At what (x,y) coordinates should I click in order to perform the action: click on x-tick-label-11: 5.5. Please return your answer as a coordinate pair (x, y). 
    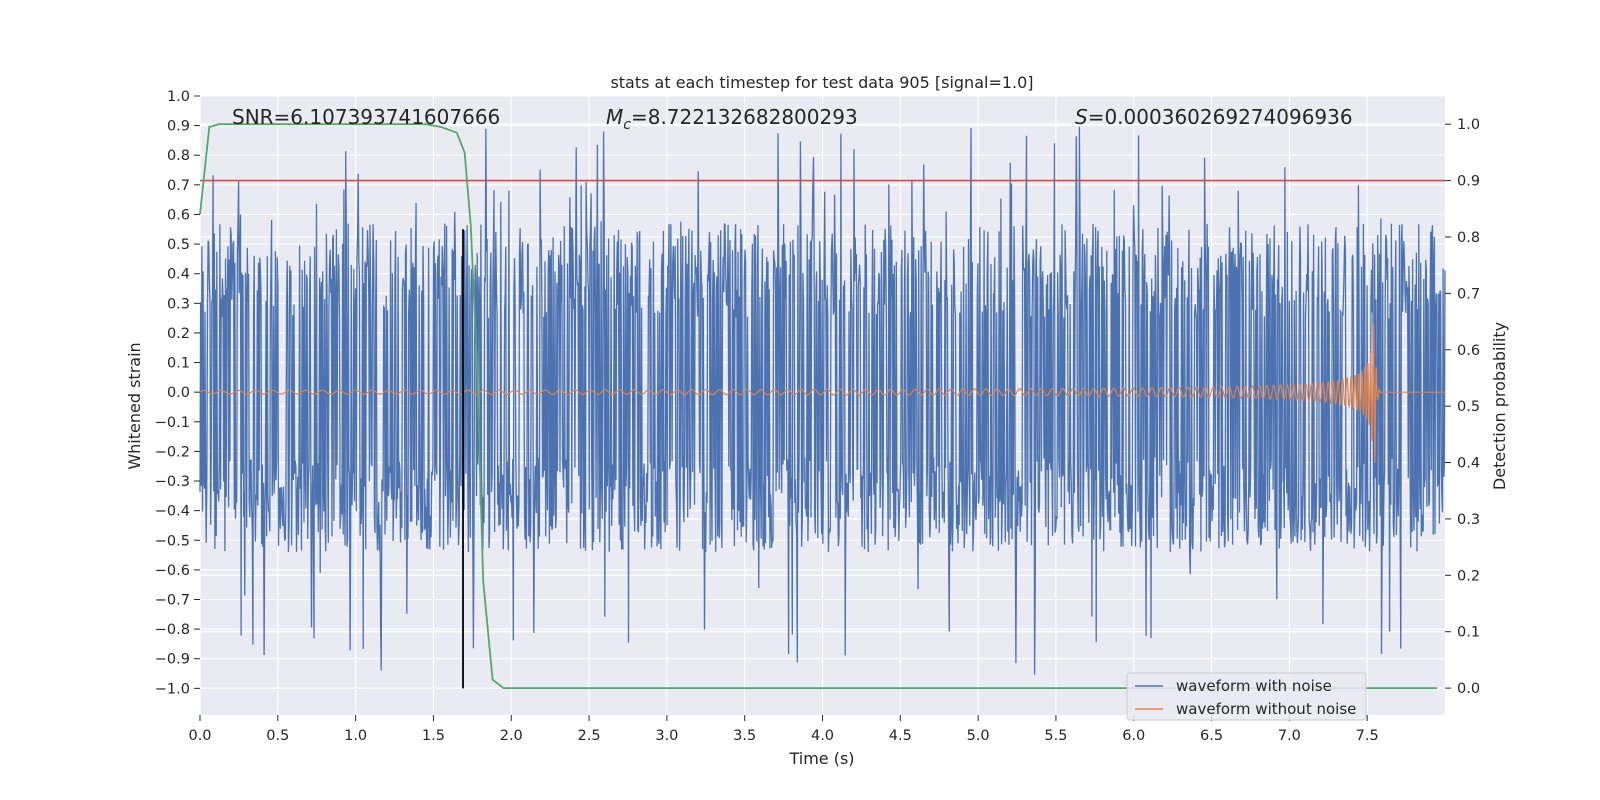
    Looking at the image, I should click on (1055, 736).